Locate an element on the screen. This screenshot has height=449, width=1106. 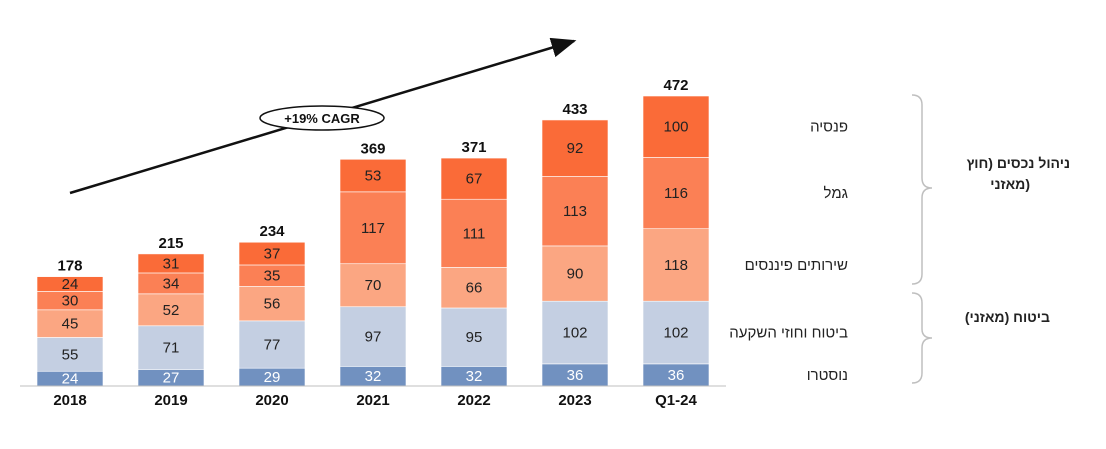
x-tick-label: 2022 is located at coordinates (473, 400).